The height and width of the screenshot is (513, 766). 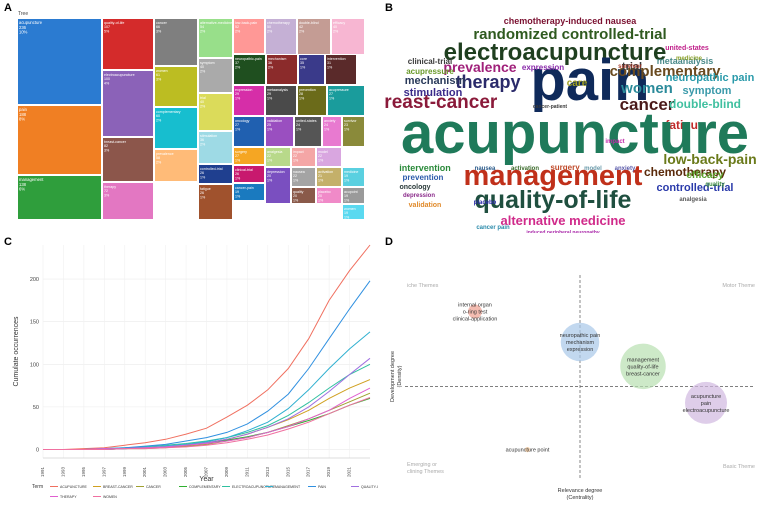 What do you see at coordinates (153, 487) in the screenshot?
I see `legend-label: CANCER` at bounding box center [153, 487].